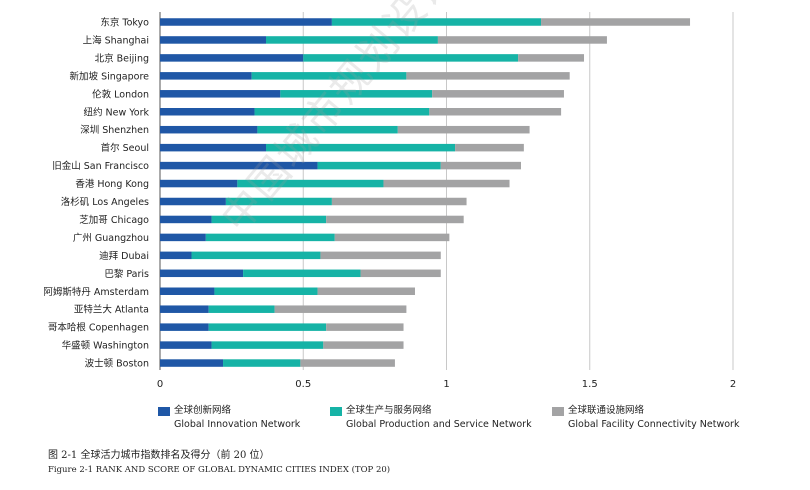 The width and height of the screenshot is (810, 490). Describe the element at coordinates (558, 411) in the screenshot. I see `legend-swatch-facility` at that location.